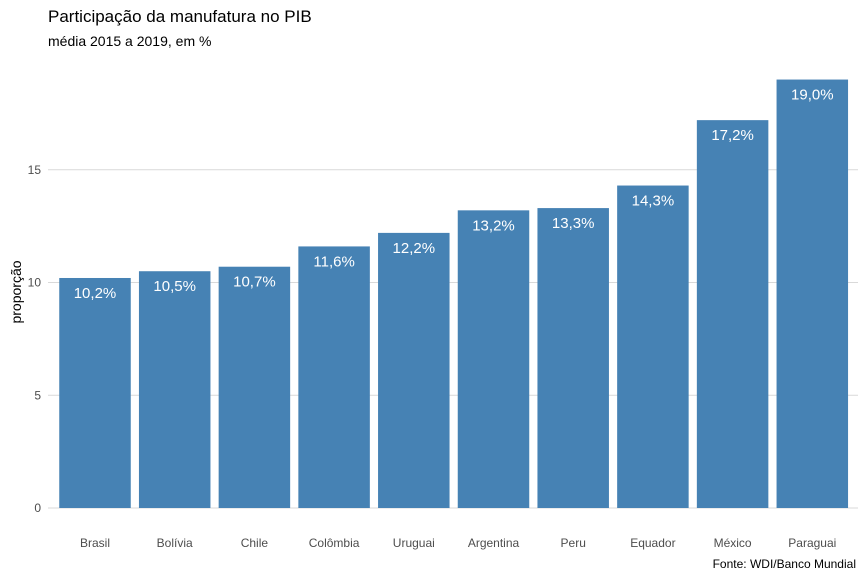  Describe the element at coordinates (37, 508) in the screenshot. I see `y-tick-label: 0` at that location.